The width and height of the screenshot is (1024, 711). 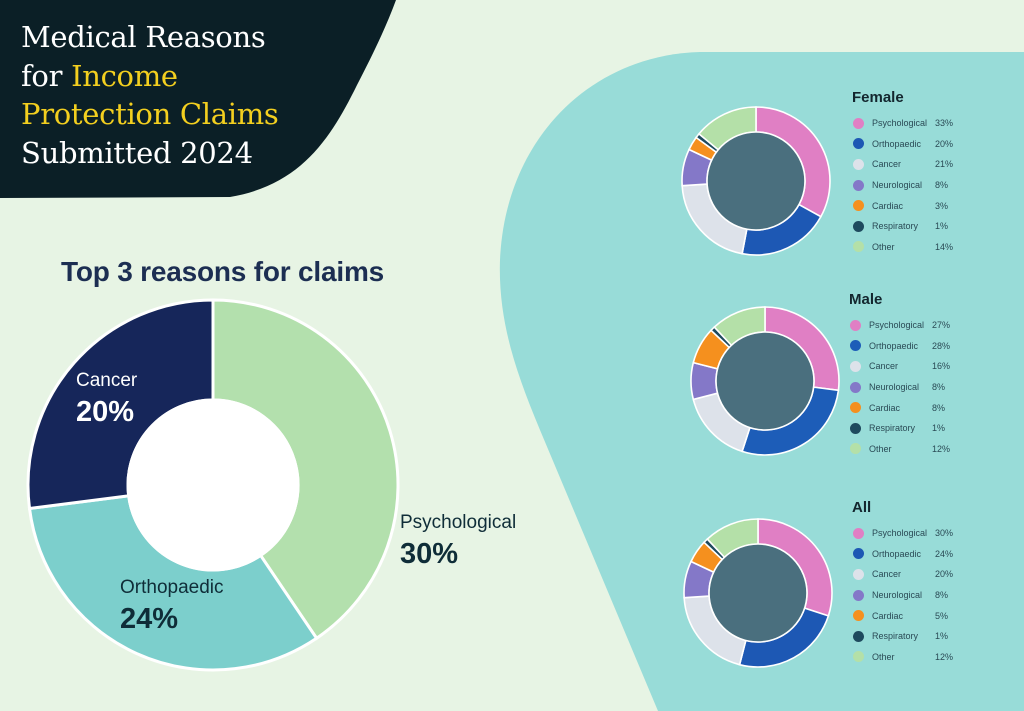 I want to click on legend-item-cancer: Cancer 16%, so click(x=914, y=366).